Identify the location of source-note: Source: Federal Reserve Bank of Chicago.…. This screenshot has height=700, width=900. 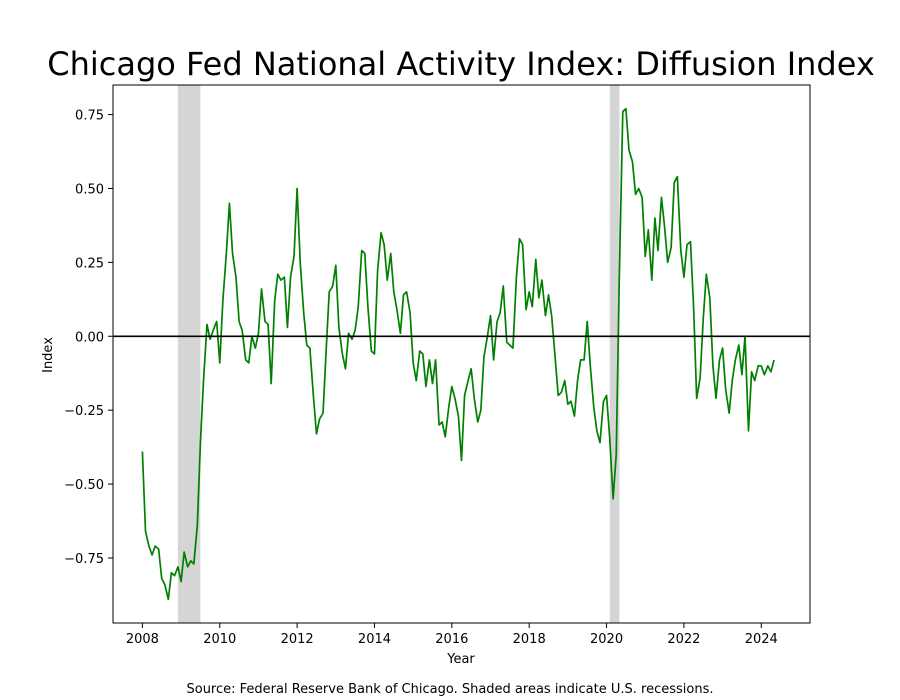
(449, 689).